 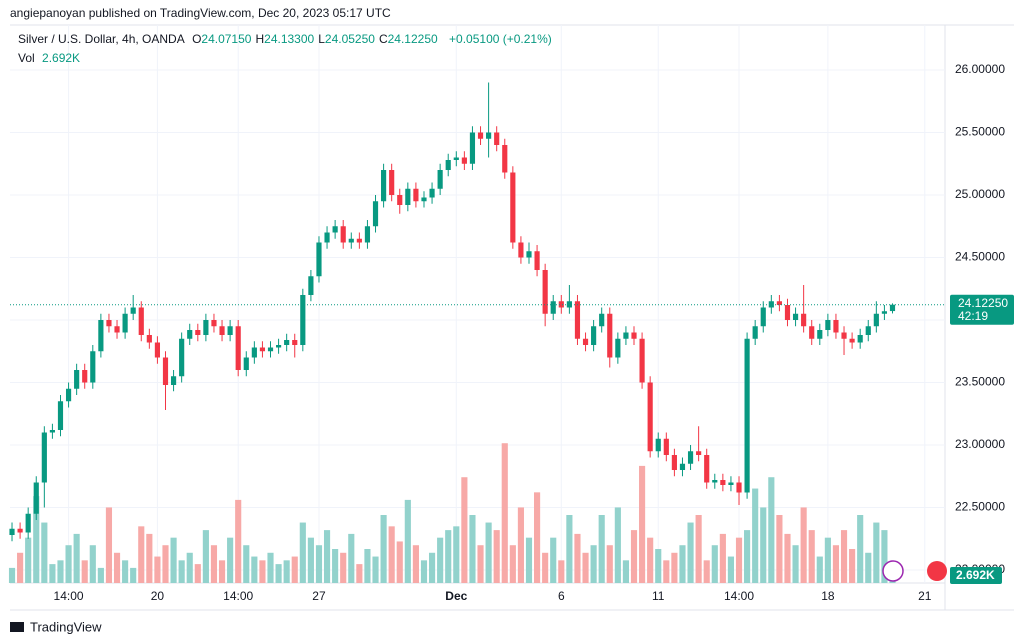 I want to click on volume-label: 2.692K, so click(x=975, y=575).